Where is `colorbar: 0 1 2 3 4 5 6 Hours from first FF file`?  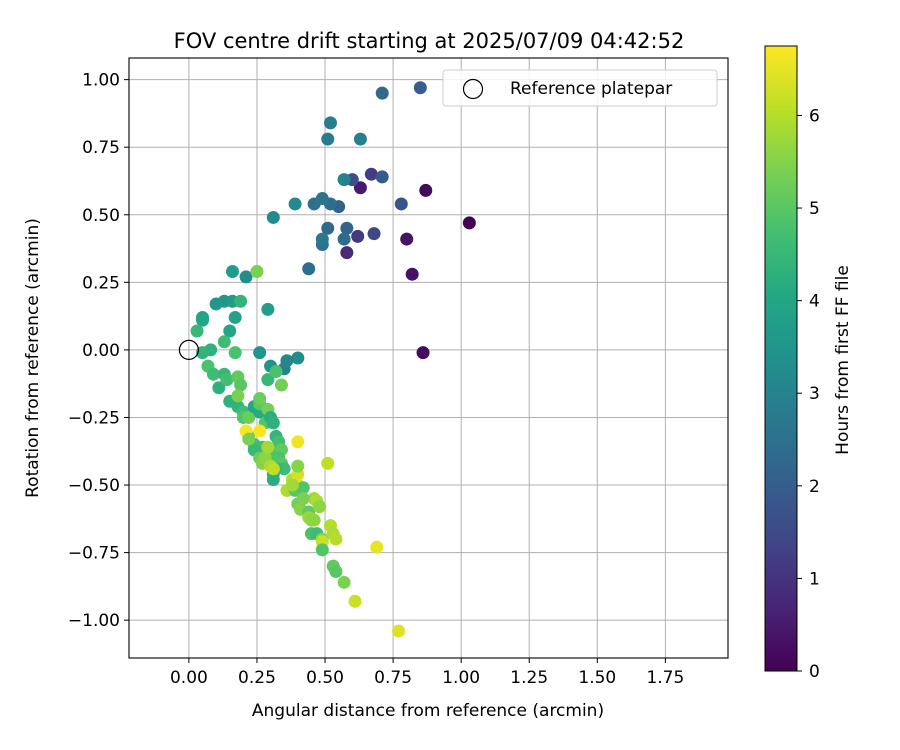 colorbar: 0 1 2 3 4 5 6 Hours from first FF file is located at coordinates (808, 363).